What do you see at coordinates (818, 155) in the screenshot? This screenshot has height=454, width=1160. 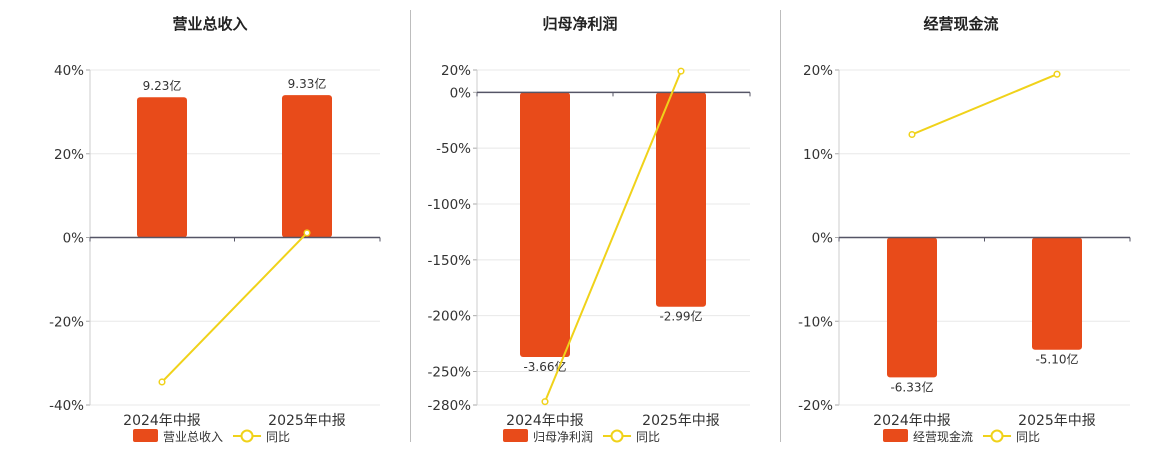 I see `y-tick-label: 10%` at bounding box center [818, 155].